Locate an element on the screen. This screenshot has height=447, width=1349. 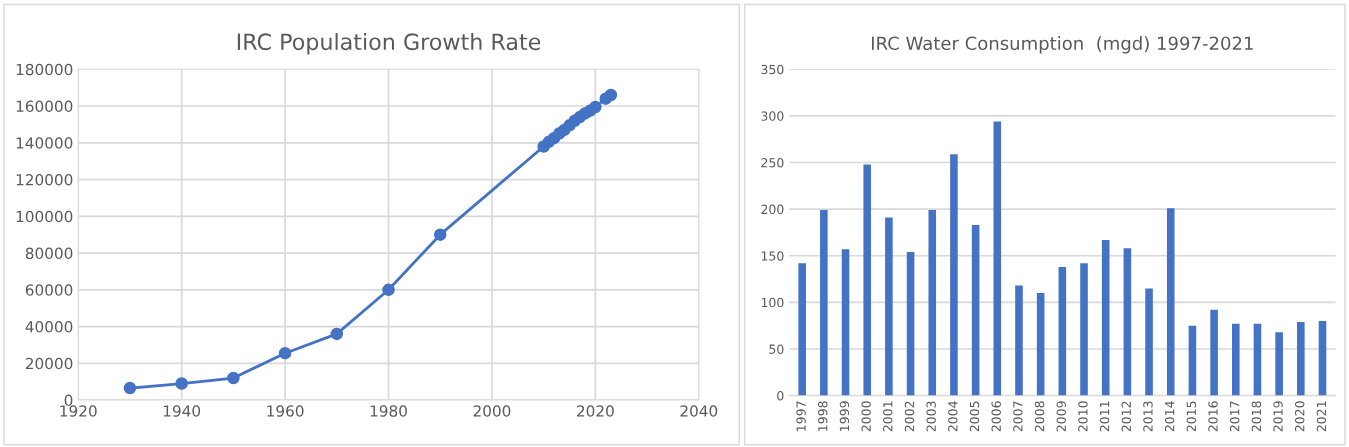
x-tick-label: 2011 is located at coordinates (1104, 416).